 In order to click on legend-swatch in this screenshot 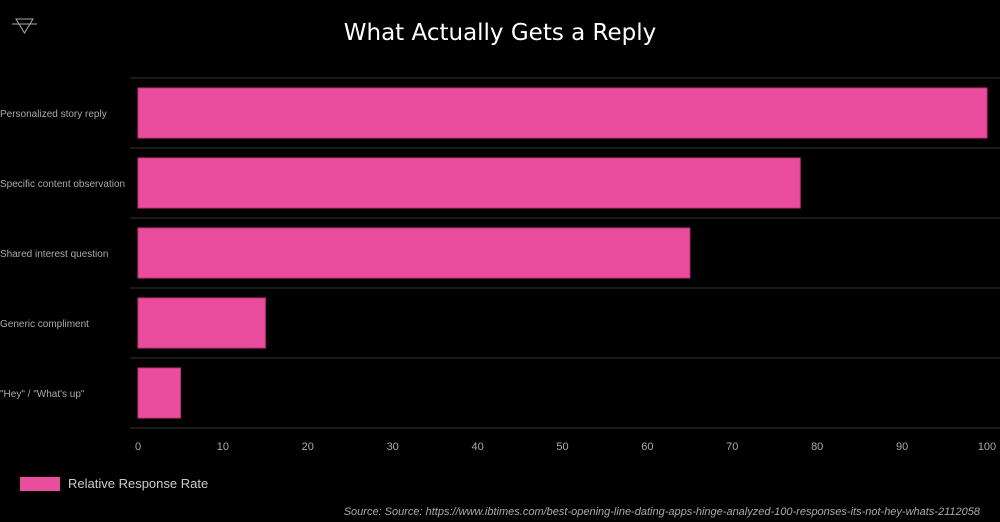, I will do `click(40, 483)`.